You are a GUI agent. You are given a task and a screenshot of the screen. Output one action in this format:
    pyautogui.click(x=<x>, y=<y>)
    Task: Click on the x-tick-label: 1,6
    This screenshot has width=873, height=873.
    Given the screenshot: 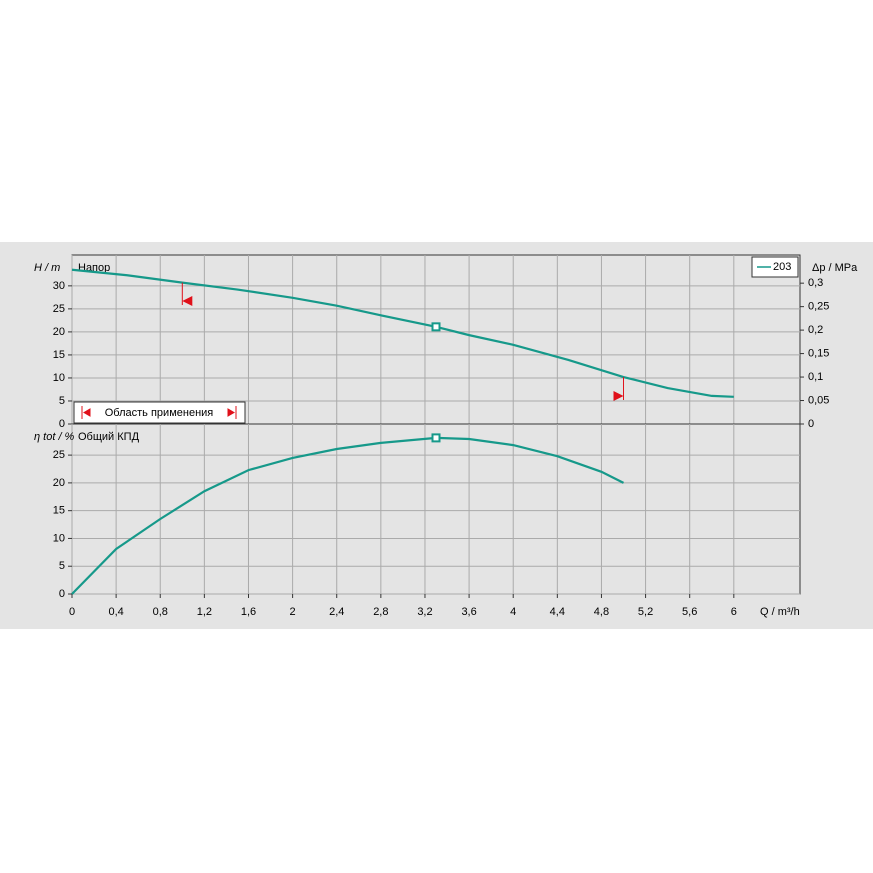 What is the action you would take?
    pyautogui.click(x=248, y=612)
    